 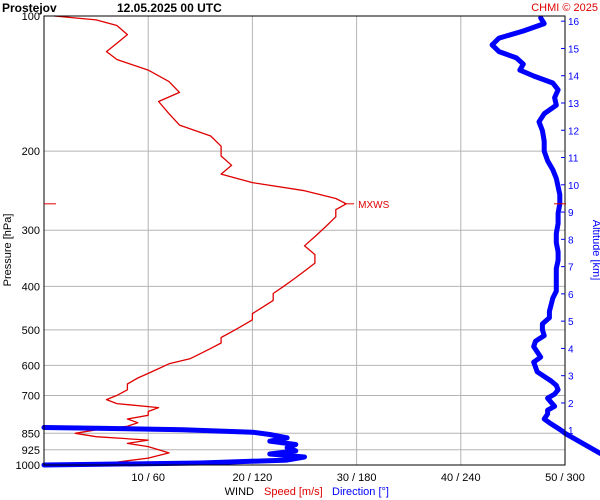 I want to click on direction-series-line, so click(x=174, y=446).